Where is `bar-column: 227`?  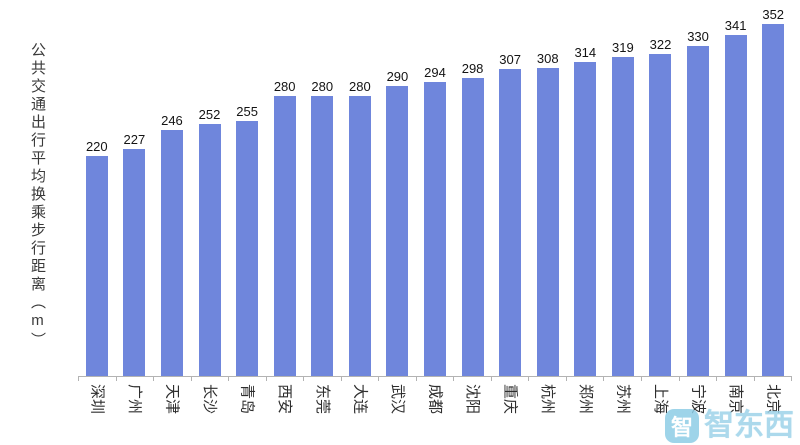
bar-column: 227 is located at coordinates (135, 188).